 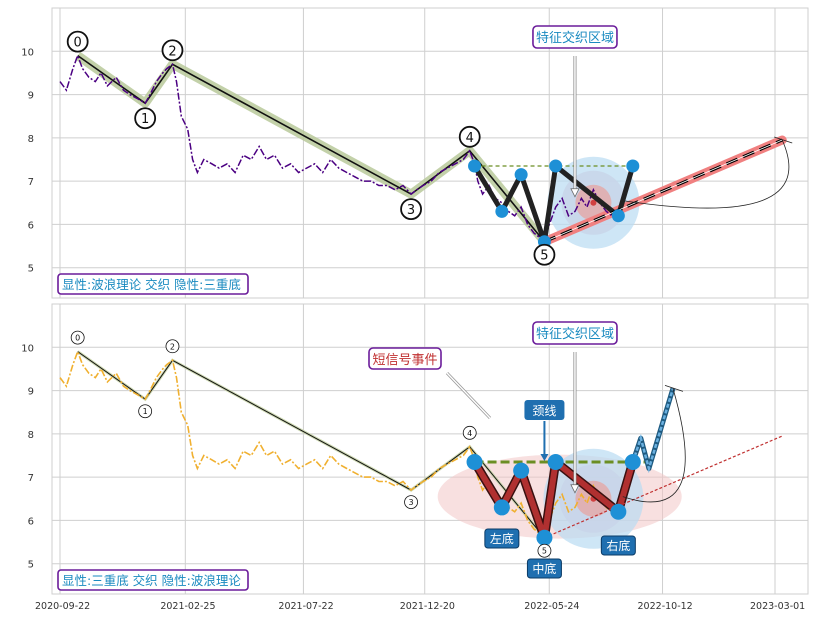 I want to click on x-tick-label: 2021-12-20, so click(x=427, y=606).